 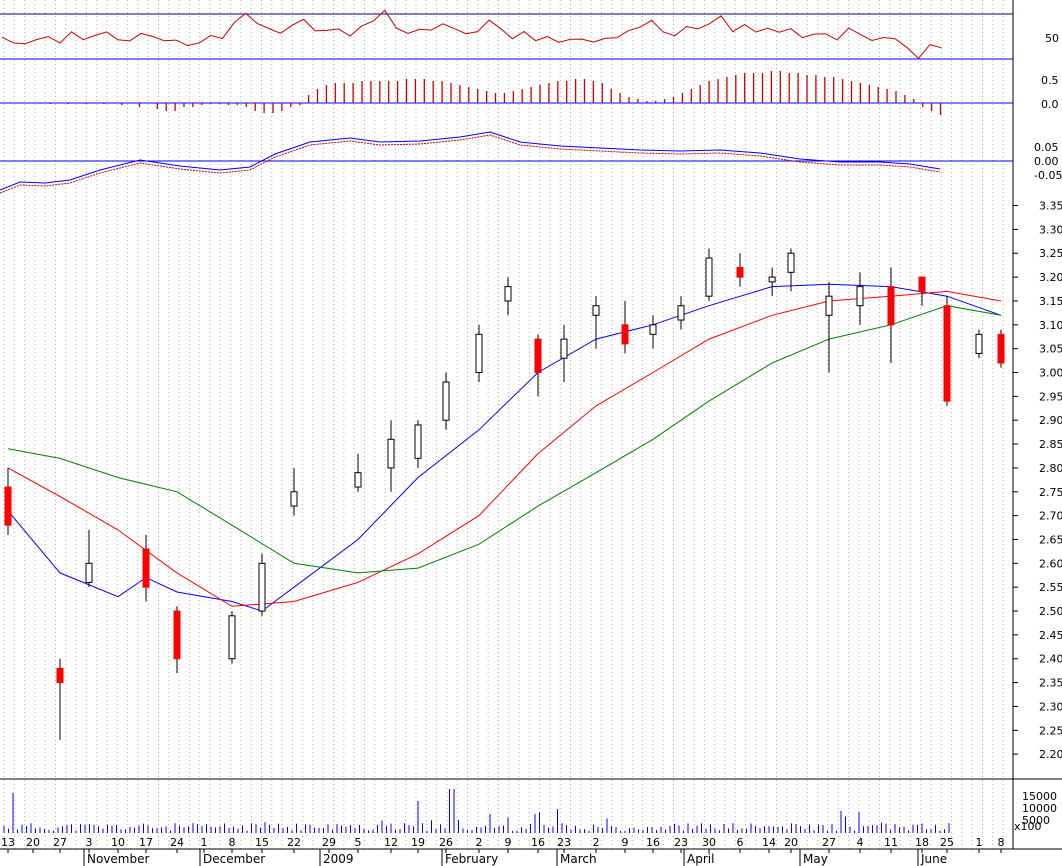 I want to click on macd-panel: 0.050.00-0.05, so click(x=531, y=162).